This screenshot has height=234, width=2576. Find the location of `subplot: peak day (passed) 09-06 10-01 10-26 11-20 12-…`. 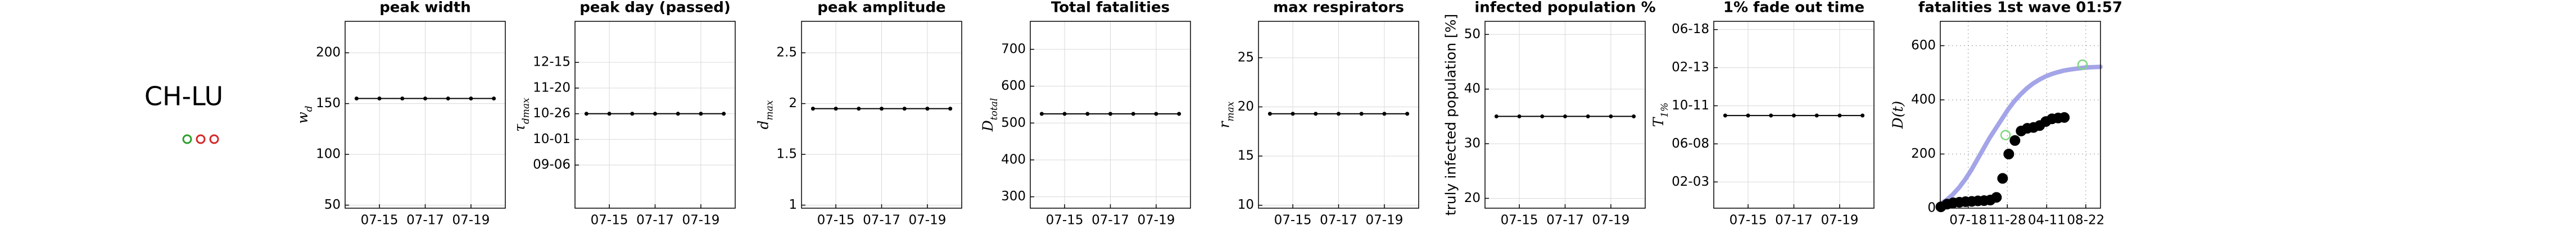

subplot: peak day (passed) 09-06 10-01 10-26 11-20 12-… is located at coordinates (624, 114).